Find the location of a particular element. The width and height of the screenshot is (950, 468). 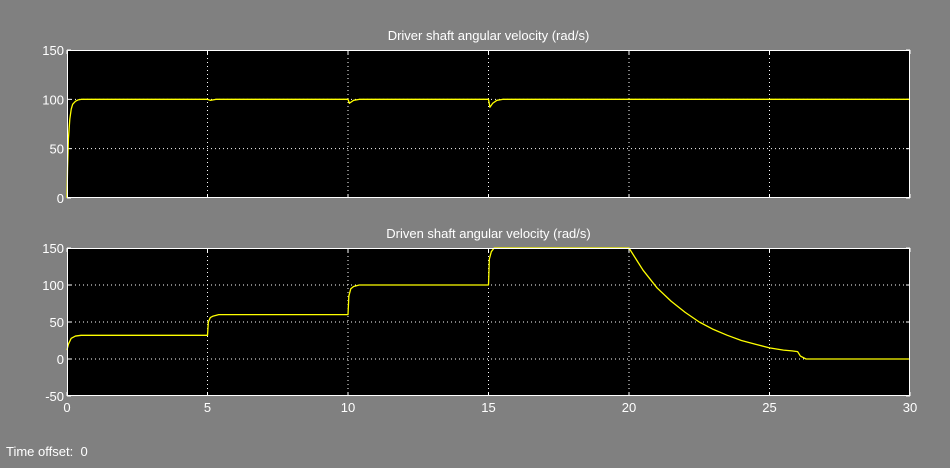

driven-xtick-label: 10 is located at coordinates (348, 407).